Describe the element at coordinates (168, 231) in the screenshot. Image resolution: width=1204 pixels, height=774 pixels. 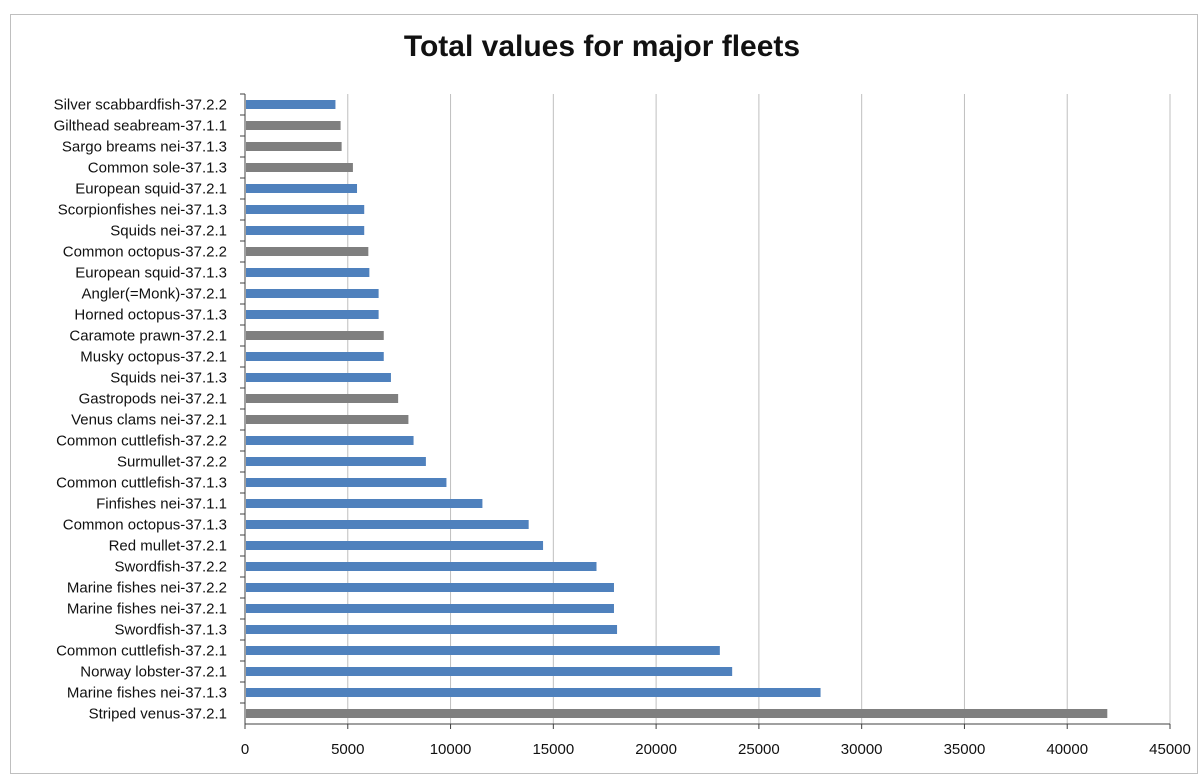
I see `category-label: Squids nei-37.2.1` at that location.